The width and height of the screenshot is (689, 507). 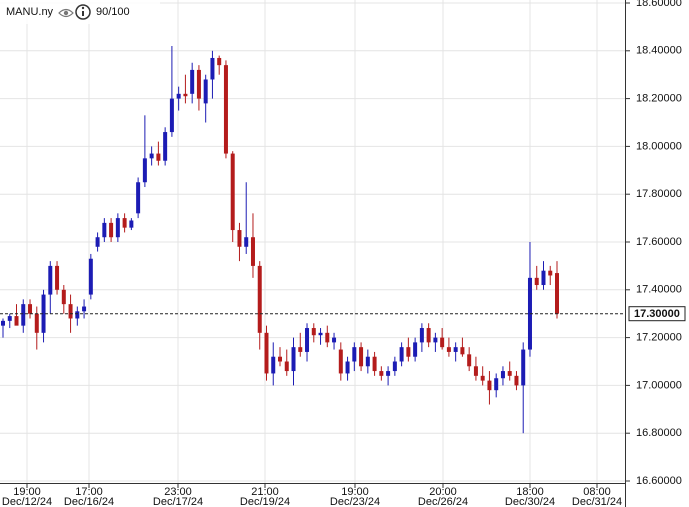 I want to click on y-tick-label: 17.20000, so click(x=659, y=338).